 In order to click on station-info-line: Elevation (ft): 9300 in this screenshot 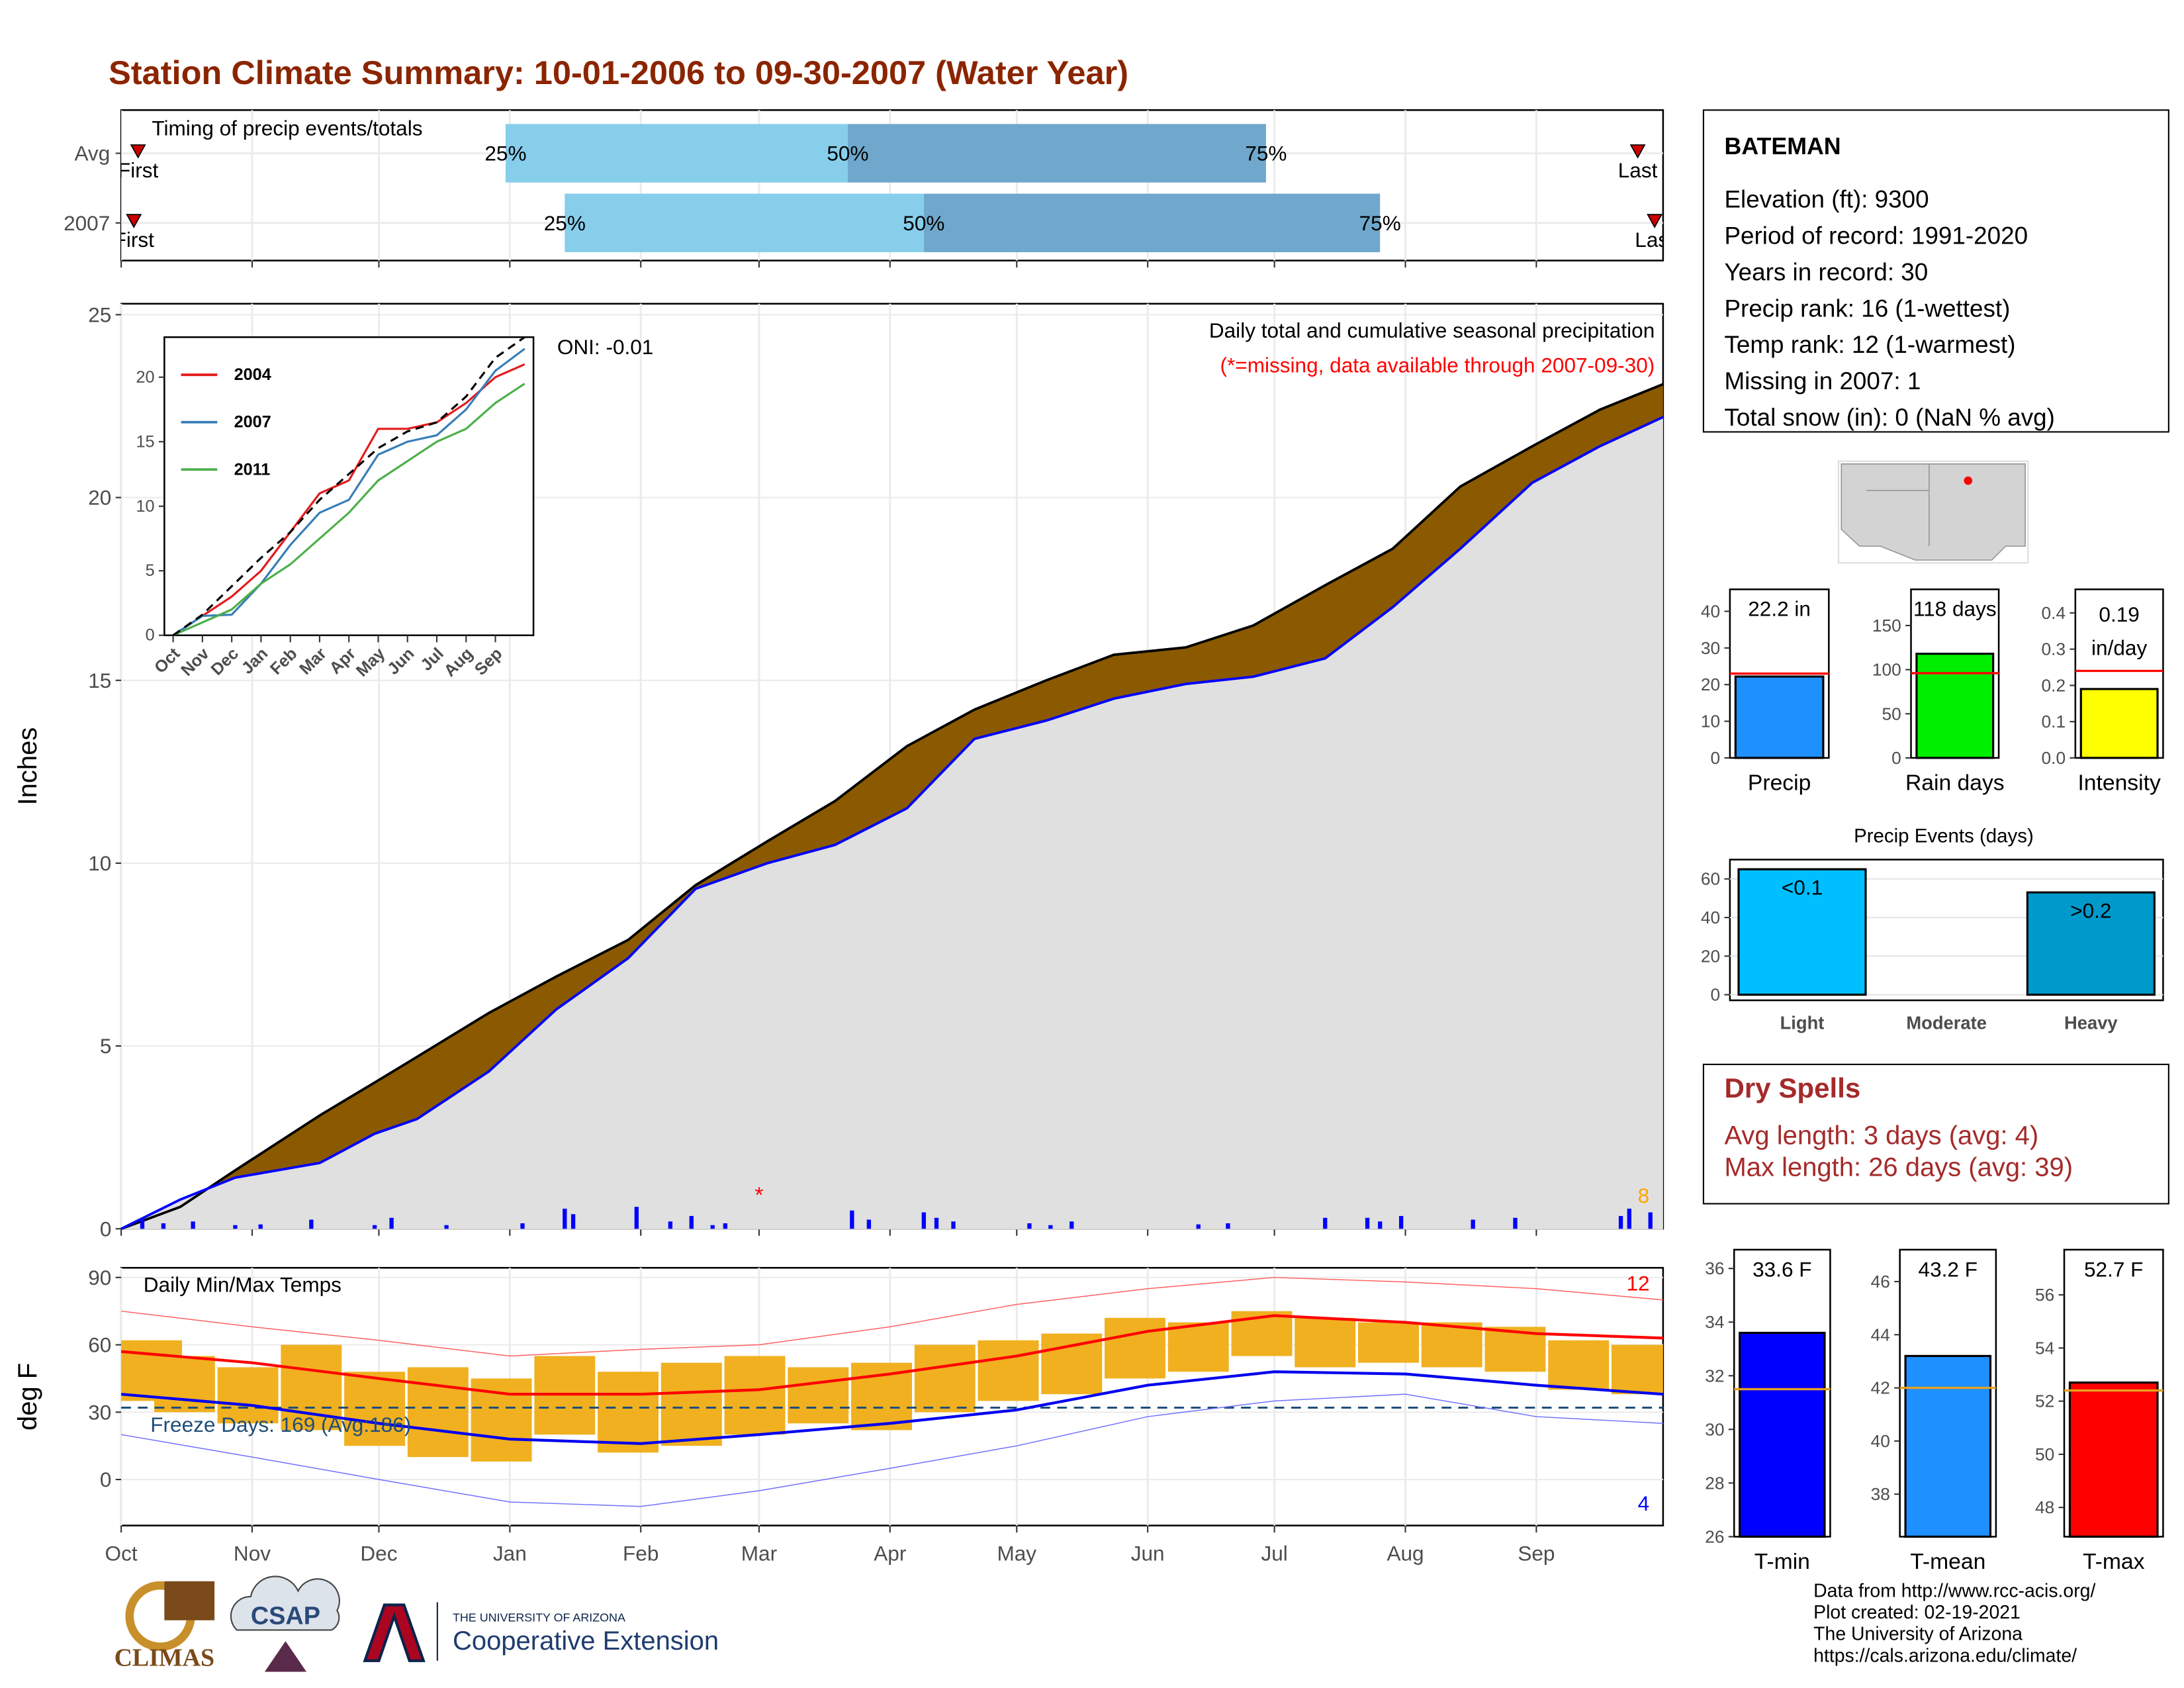, I will do `click(1826, 198)`.